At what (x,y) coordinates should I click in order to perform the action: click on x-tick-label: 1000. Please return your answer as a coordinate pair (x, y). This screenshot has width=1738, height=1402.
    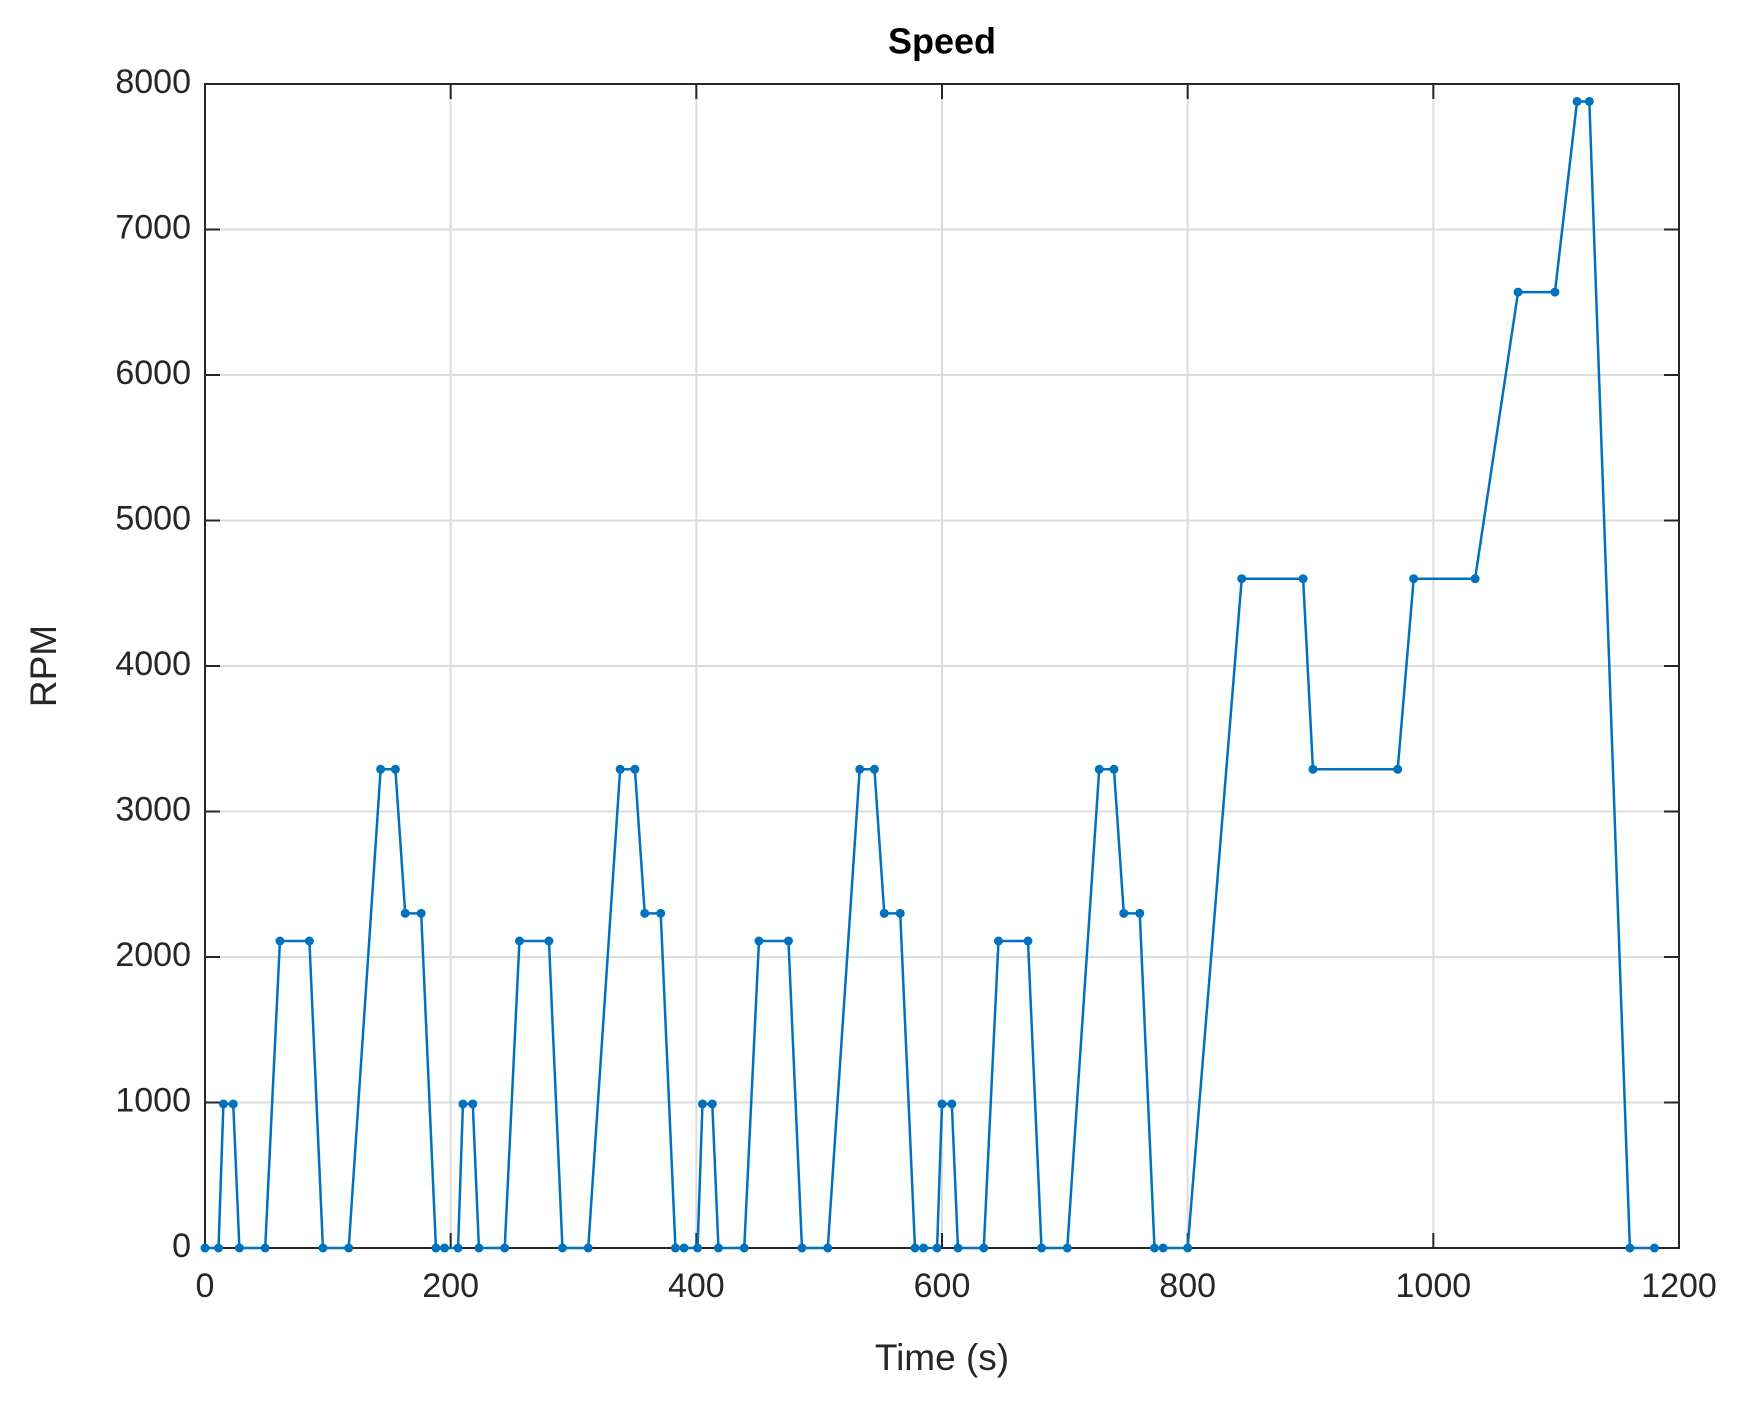
    Looking at the image, I should click on (1434, 1286).